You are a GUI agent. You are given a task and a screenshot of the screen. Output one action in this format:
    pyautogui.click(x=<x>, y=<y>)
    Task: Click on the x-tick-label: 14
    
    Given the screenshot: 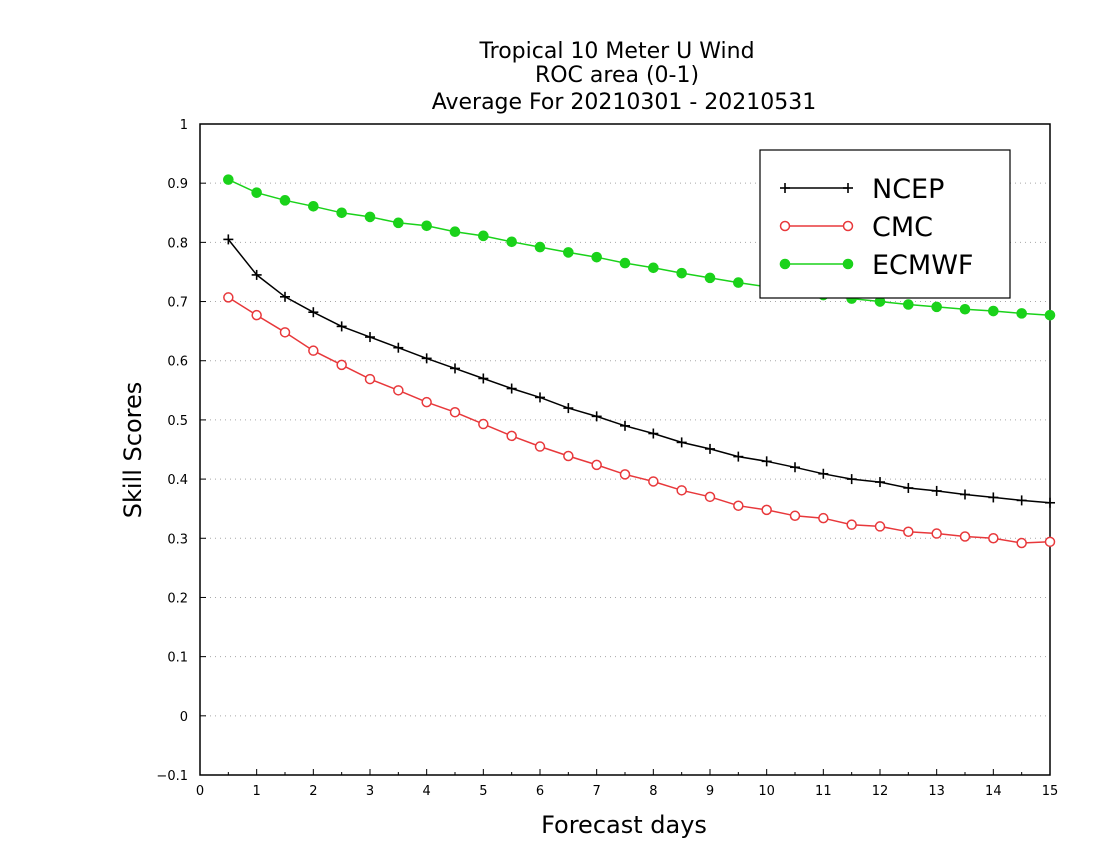 What is the action you would take?
    pyautogui.click(x=993, y=791)
    